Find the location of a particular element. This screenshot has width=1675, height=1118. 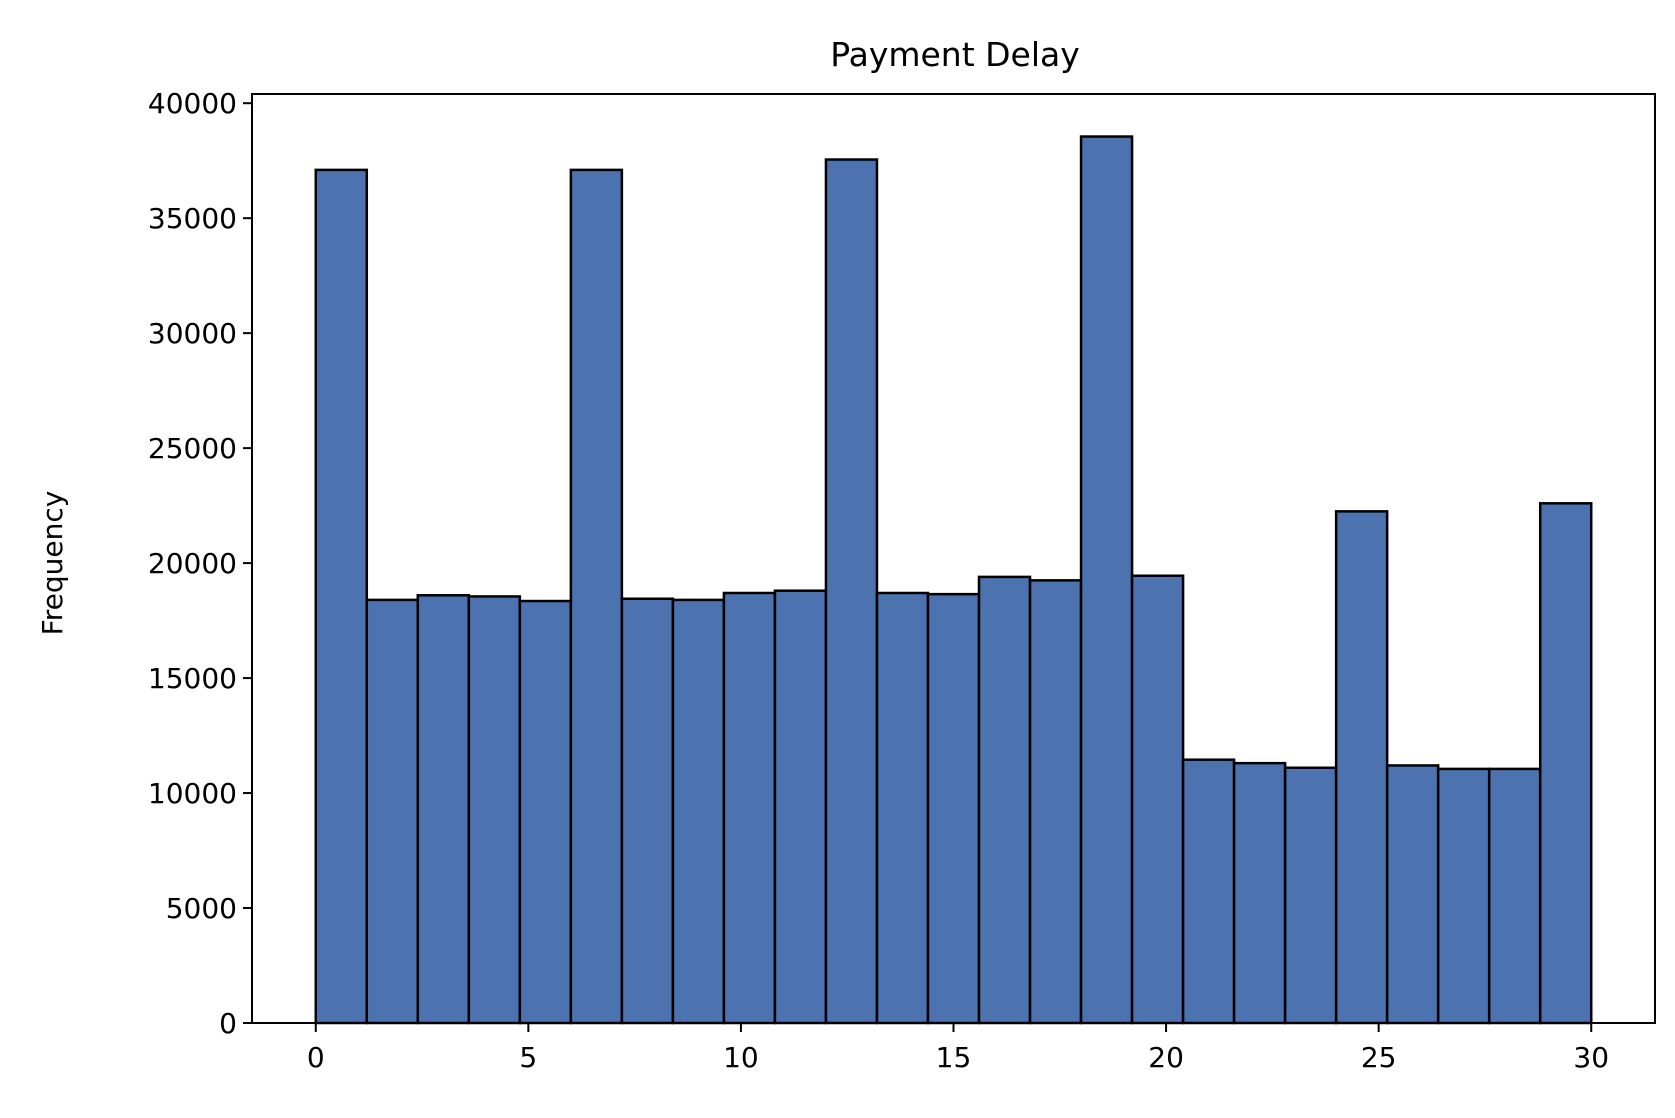

x-axis-ticks: 0 5 10 15 20 25 30 is located at coordinates (958, 1048).